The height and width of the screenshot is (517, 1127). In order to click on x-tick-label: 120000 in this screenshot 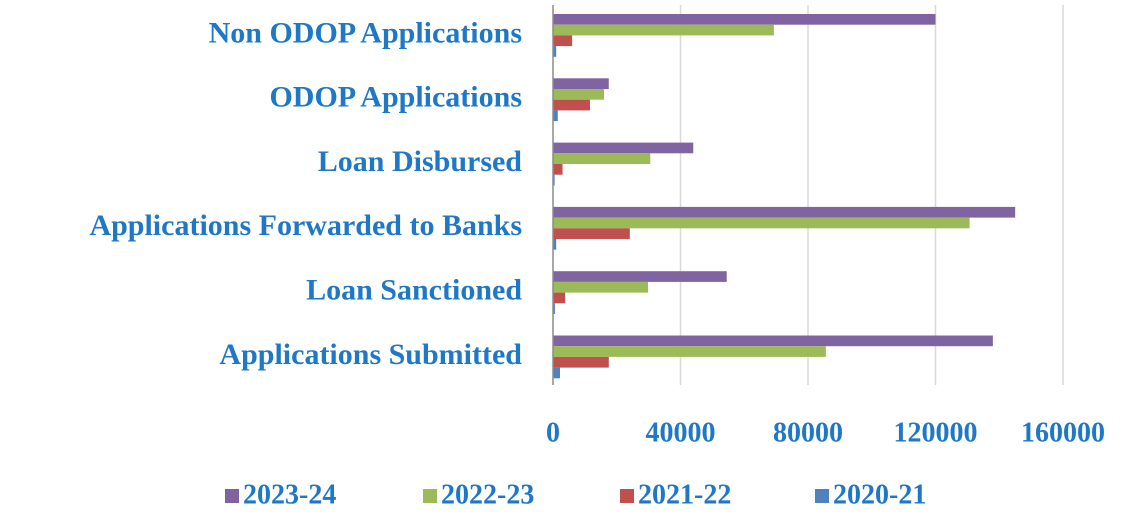, I will do `click(936, 432)`.